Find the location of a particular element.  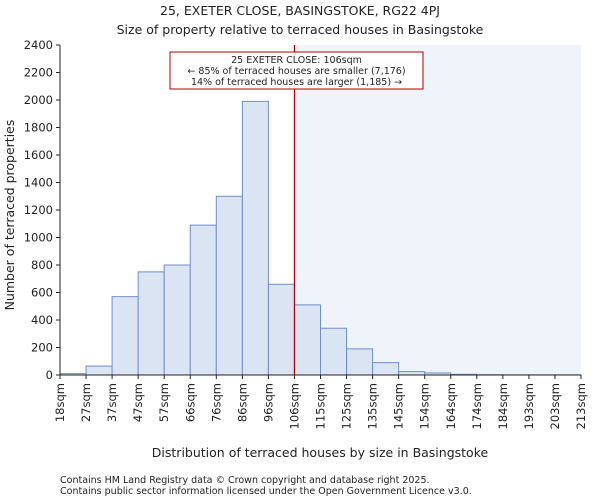

bar-125sqm is located at coordinates (360, 362).